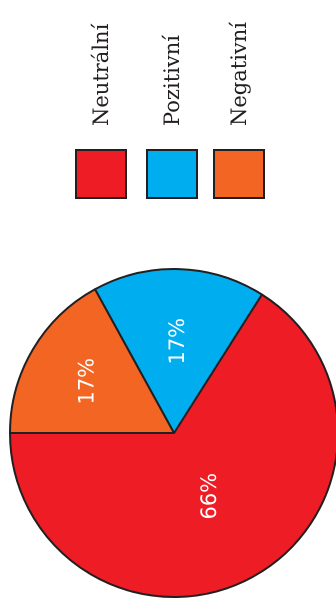 This screenshot has width=336, height=609. Describe the element at coordinates (177, 341) in the screenshot. I see `slice-label-pozitivní: 17%` at that location.